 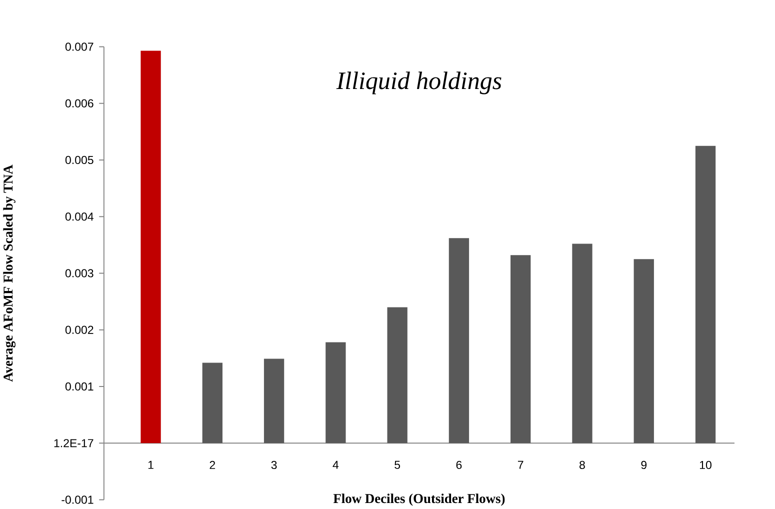 What do you see at coordinates (521, 464) in the screenshot?
I see `x-tick-label: 7` at bounding box center [521, 464].